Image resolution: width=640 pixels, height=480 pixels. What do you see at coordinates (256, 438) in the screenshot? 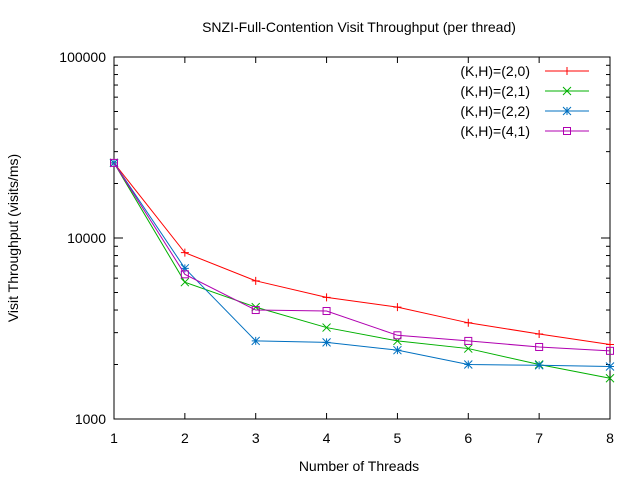
I see `x-tick-label: 3` at bounding box center [256, 438].